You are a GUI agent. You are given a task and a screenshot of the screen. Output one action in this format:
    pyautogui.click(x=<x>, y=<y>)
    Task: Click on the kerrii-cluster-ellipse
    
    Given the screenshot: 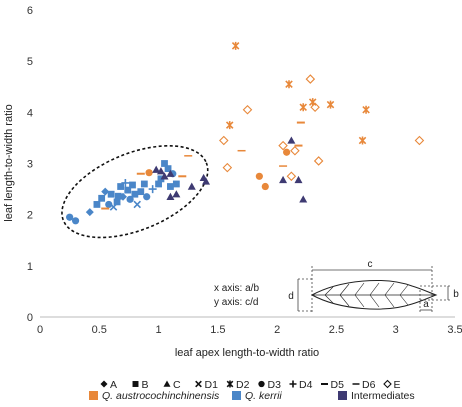 What is the action you would take?
    pyautogui.click(x=135, y=192)
    